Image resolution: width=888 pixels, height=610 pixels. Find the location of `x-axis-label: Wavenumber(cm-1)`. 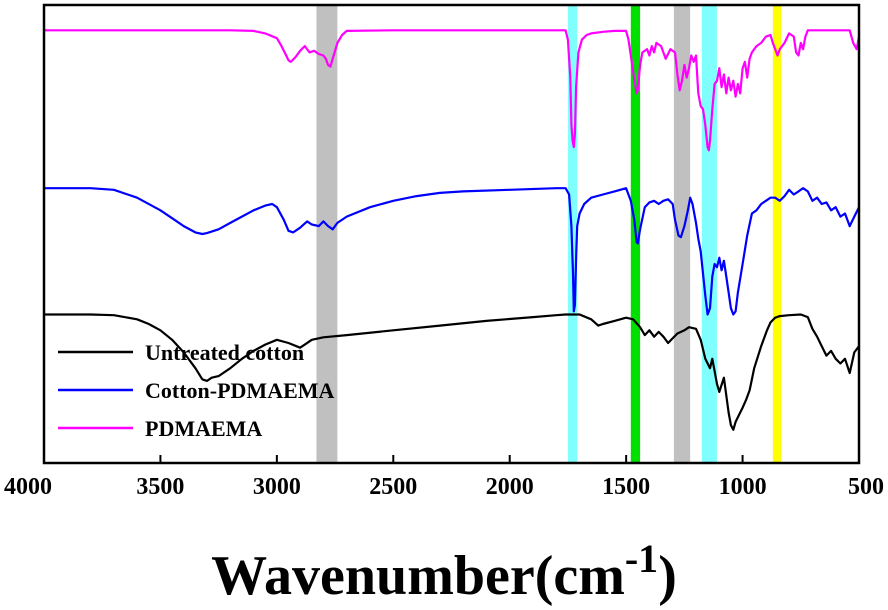

x-axis-label: Wavenumber(cm-1) is located at coordinates (444, 572).